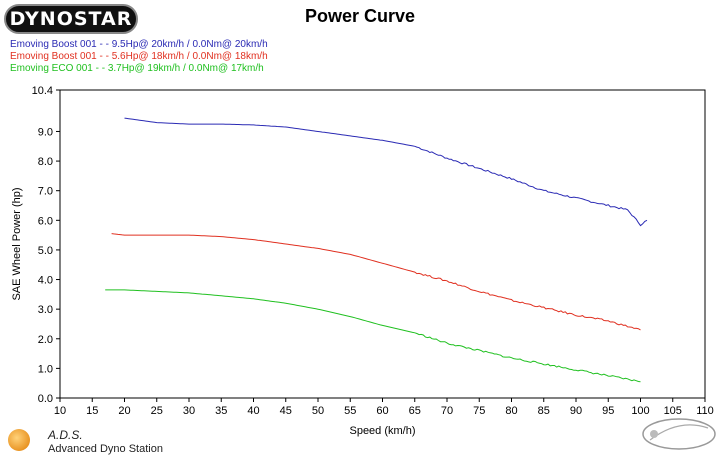 Image resolution: width=720 pixels, height=458 pixels. Describe the element at coordinates (318, 411) in the screenshot. I see `x-tick-label: 50` at that location.